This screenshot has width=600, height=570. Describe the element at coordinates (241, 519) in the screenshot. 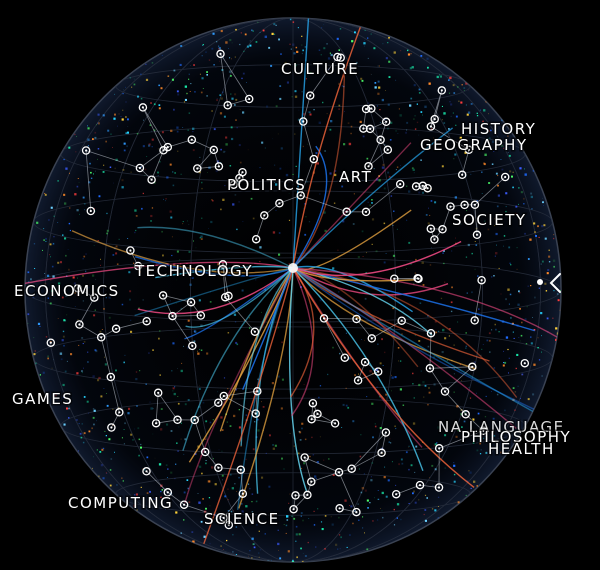

I see `label-science: SCIENCE` at that location.